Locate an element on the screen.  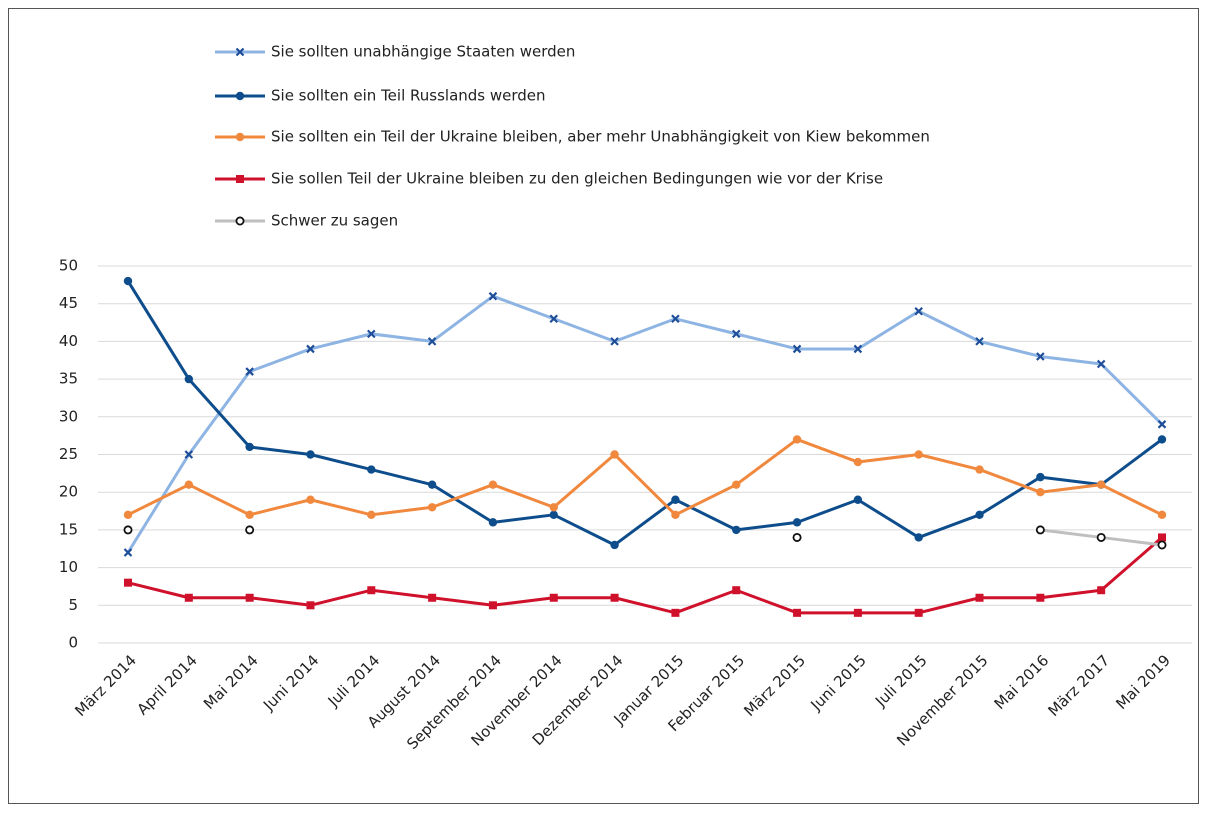
y-tick-label: 35 is located at coordinates (68, 379).